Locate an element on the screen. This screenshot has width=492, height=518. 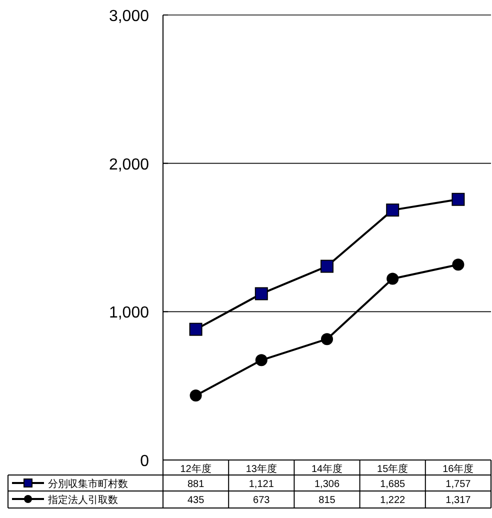
x-tick-label: 13年度 is located at coordinates (261, 469).